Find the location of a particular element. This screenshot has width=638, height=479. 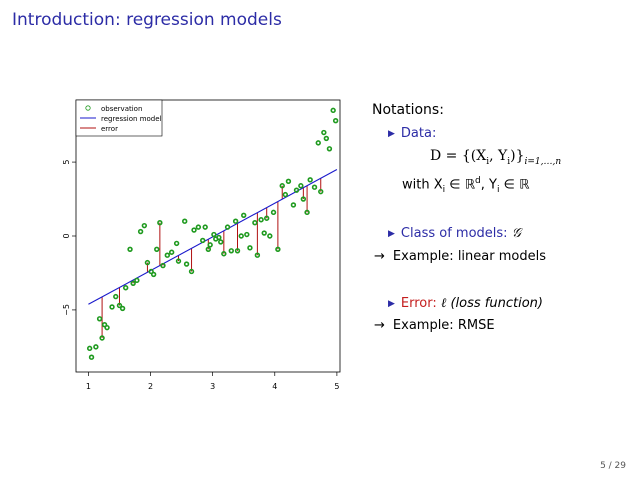

data-bullet: ▶ Data: is located at coordinates (412, 133).